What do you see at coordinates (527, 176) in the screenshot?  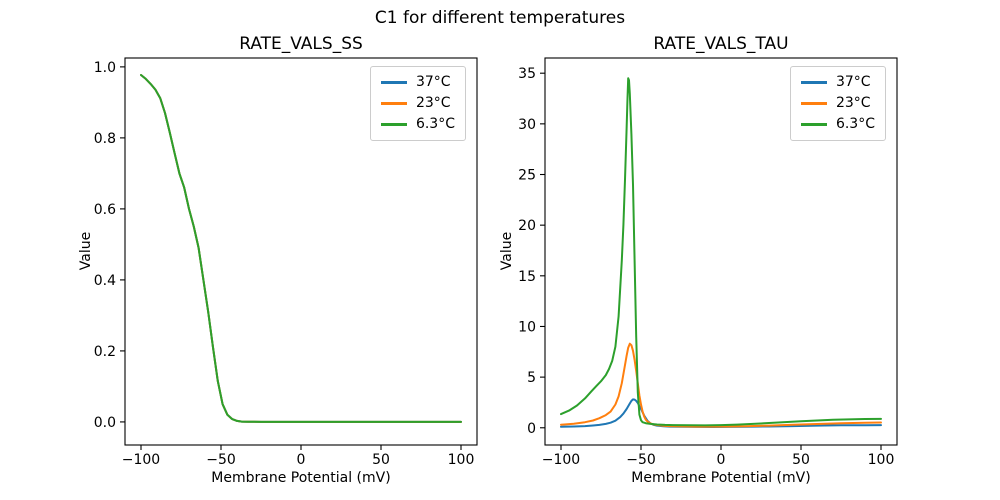 I see `y-tick-label: 25` at bounding box center [527, 176].